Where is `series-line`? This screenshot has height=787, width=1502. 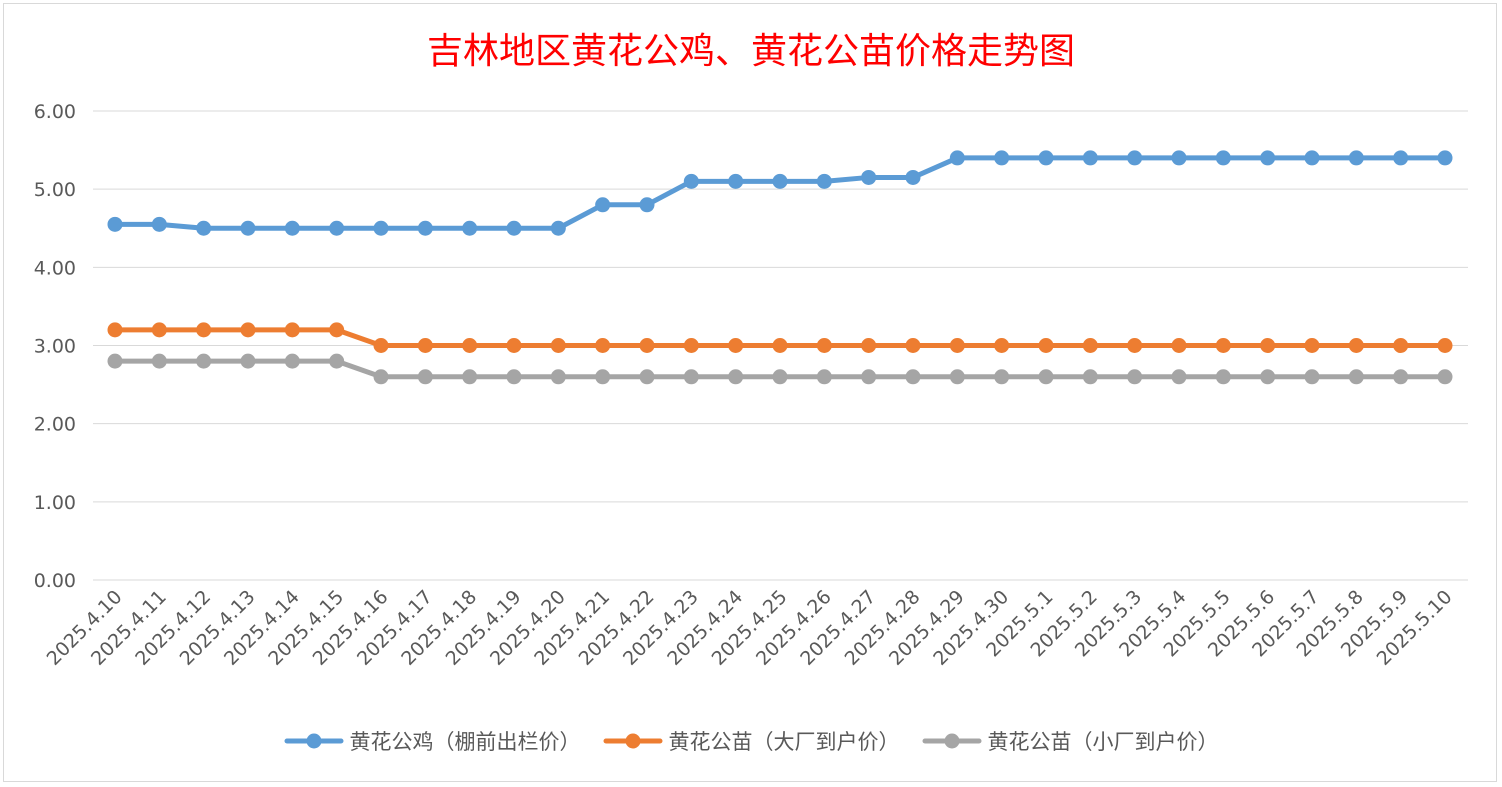 series-line is located at coordinates (780, 193).